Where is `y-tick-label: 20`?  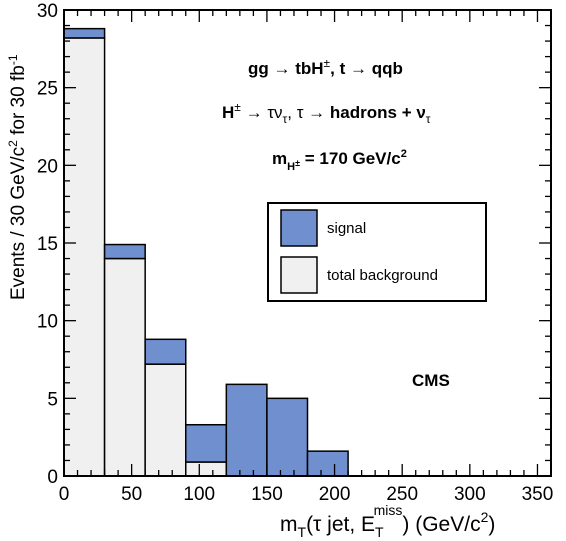
y-tick-label: 20 is located at coordinates (47, 166).